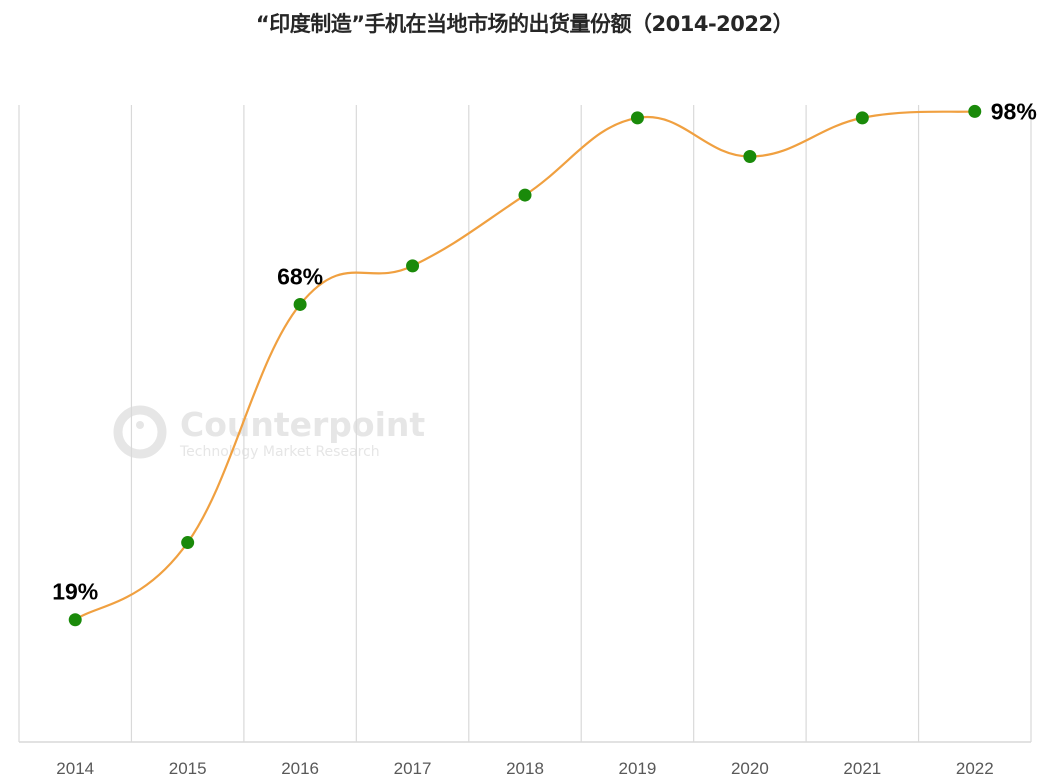  Describe the element at coordinates (302, 424) in the screenshot. I see `watermark-brand: Counterpoint` at that location.